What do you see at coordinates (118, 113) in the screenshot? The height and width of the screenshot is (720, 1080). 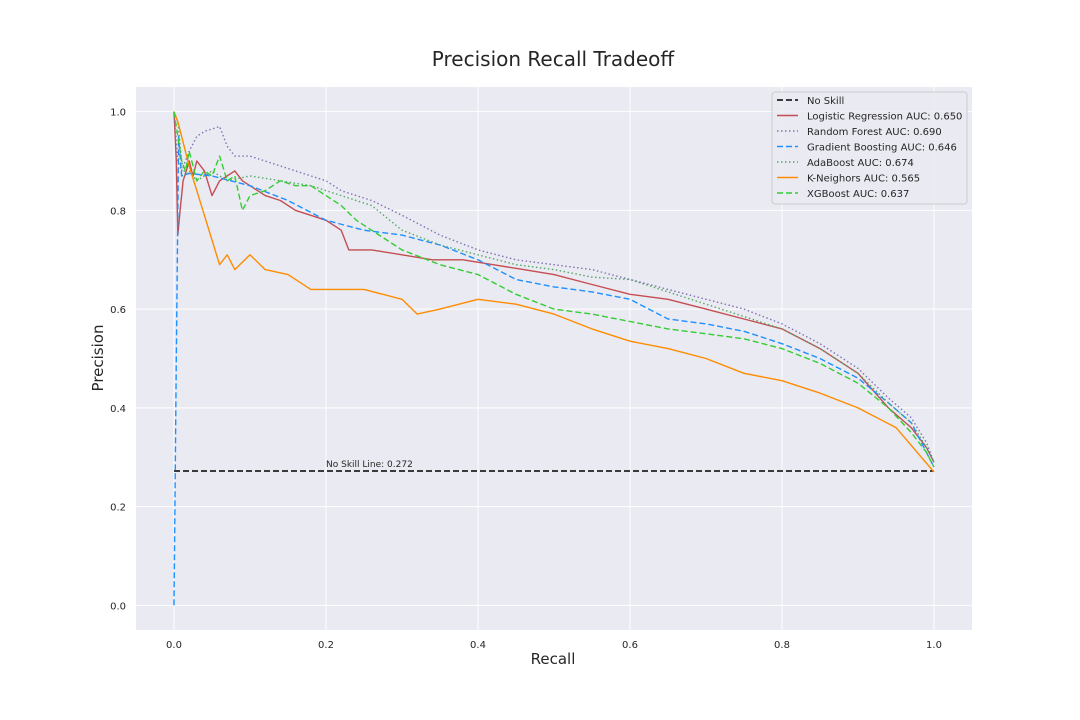 I see `y-tick-label: 1.0` at bounding box center [118, 113].